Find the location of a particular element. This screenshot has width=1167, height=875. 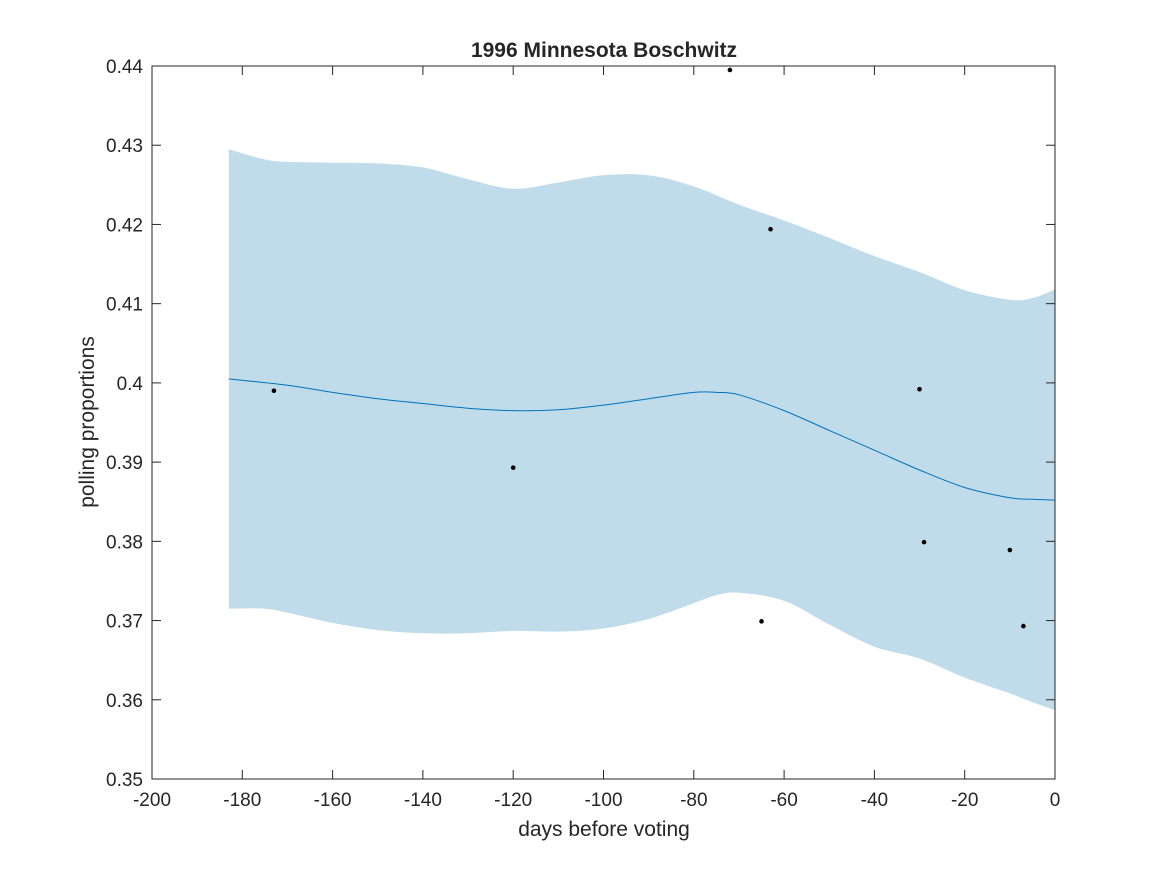

y-tick-label: 0.38 is located at coordinates (124, 542).